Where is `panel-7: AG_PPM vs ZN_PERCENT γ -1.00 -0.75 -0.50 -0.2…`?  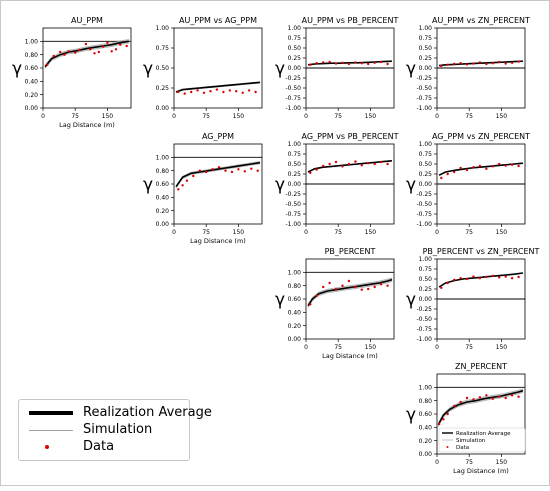
panel-7: AG_PPM vs ZN_PERCENT γ -1.00 -0.75 -0.50 -0.2… is located at coordinates (468, 184).